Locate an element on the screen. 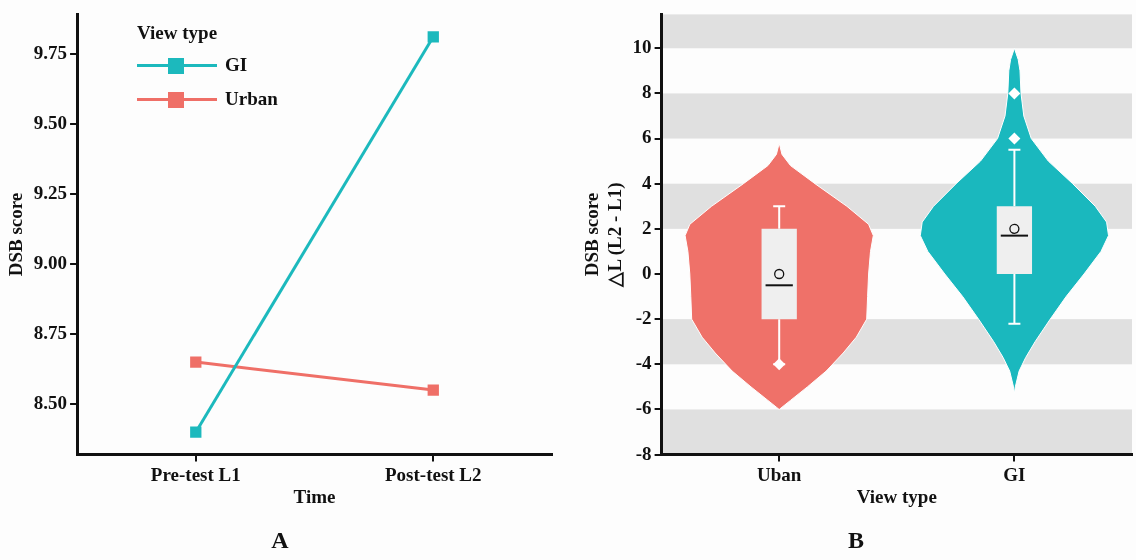 The height and width of the screenshot is (560, 1136). y-tick-label: 9.50 is located at coordinates (50, 122).